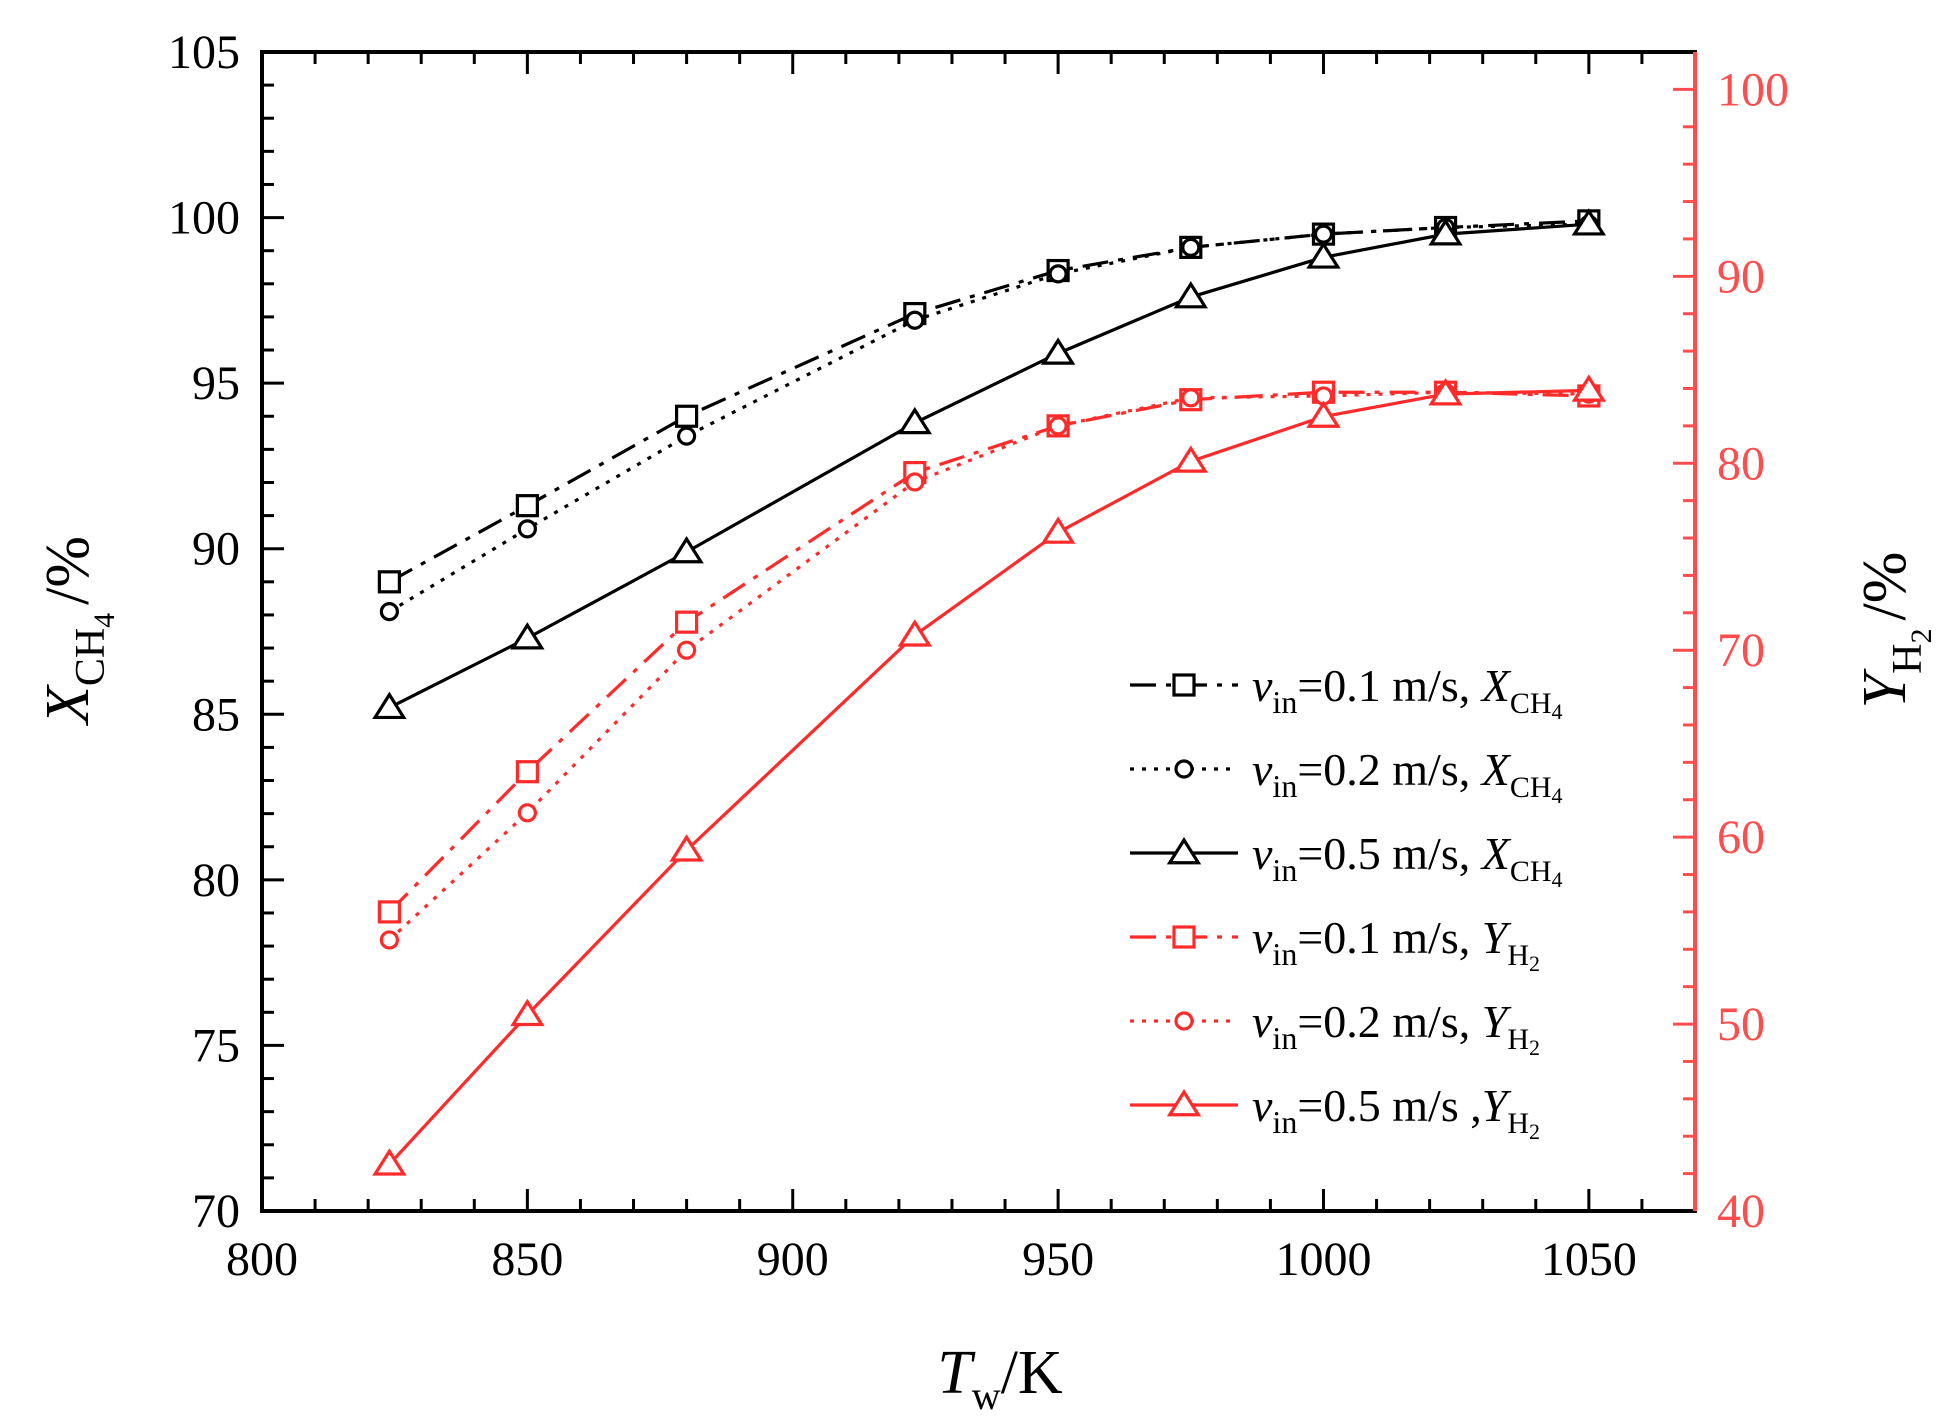 This screenshot has width=1953, height=1426. Describe the element at coordinates (216, 1211) in the screenshot. I see `y-left-tick-label: 70` at that location.